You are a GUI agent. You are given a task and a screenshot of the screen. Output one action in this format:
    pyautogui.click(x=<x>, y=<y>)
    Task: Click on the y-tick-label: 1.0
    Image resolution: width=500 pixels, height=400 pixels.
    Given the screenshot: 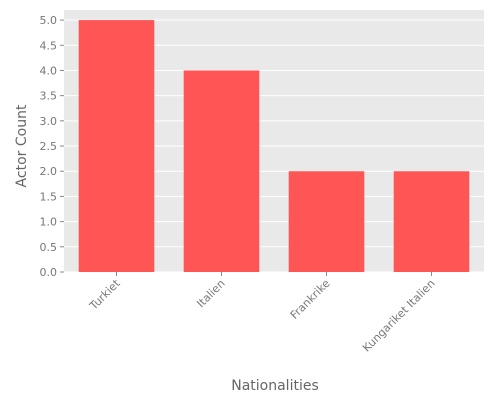 What is the action you would take?
    pyautogui.click(x=49, y=222)
    